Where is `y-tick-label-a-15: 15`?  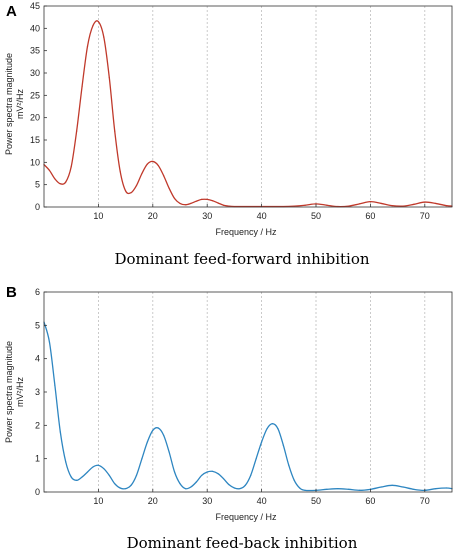 y-tick-label-a-15: 15 is located at coordinates (35, 140).